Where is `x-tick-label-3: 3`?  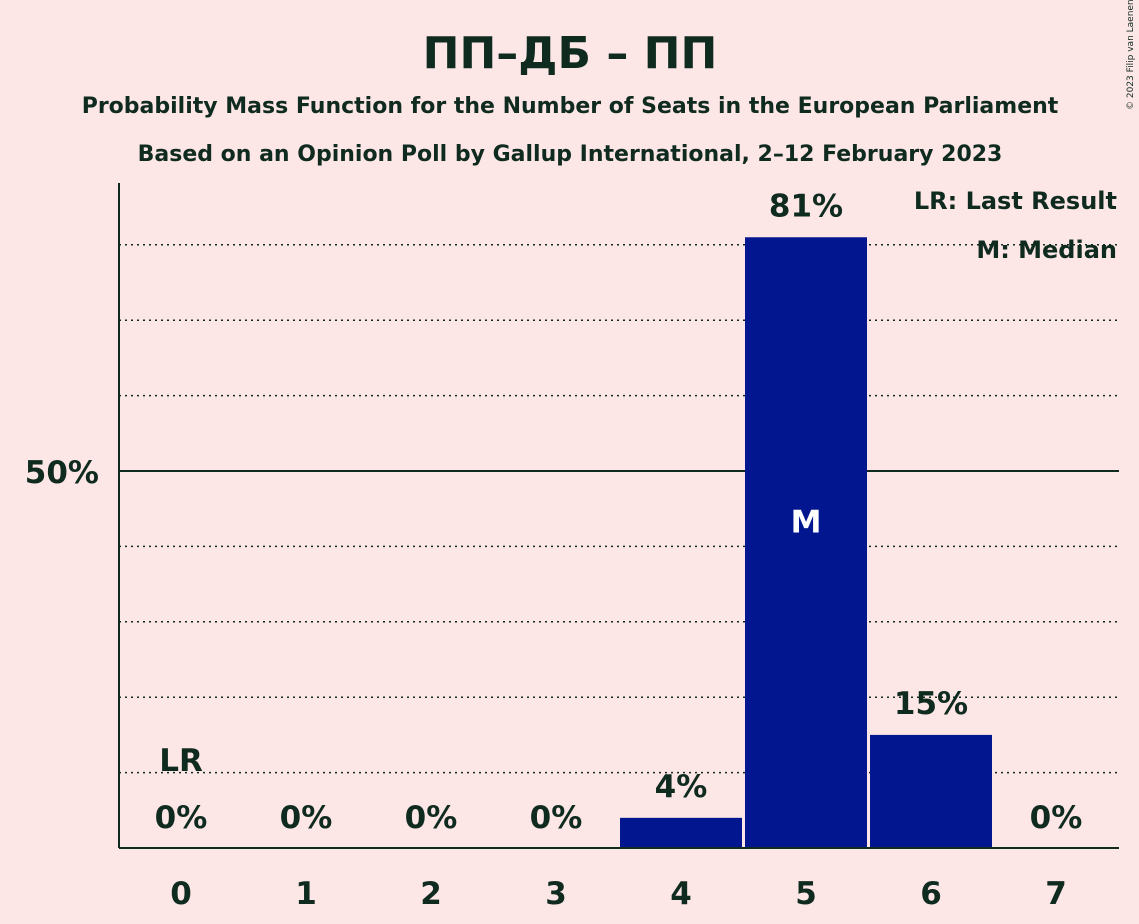 x-tick-label-3: 3 is located at coordinates (556, 894).